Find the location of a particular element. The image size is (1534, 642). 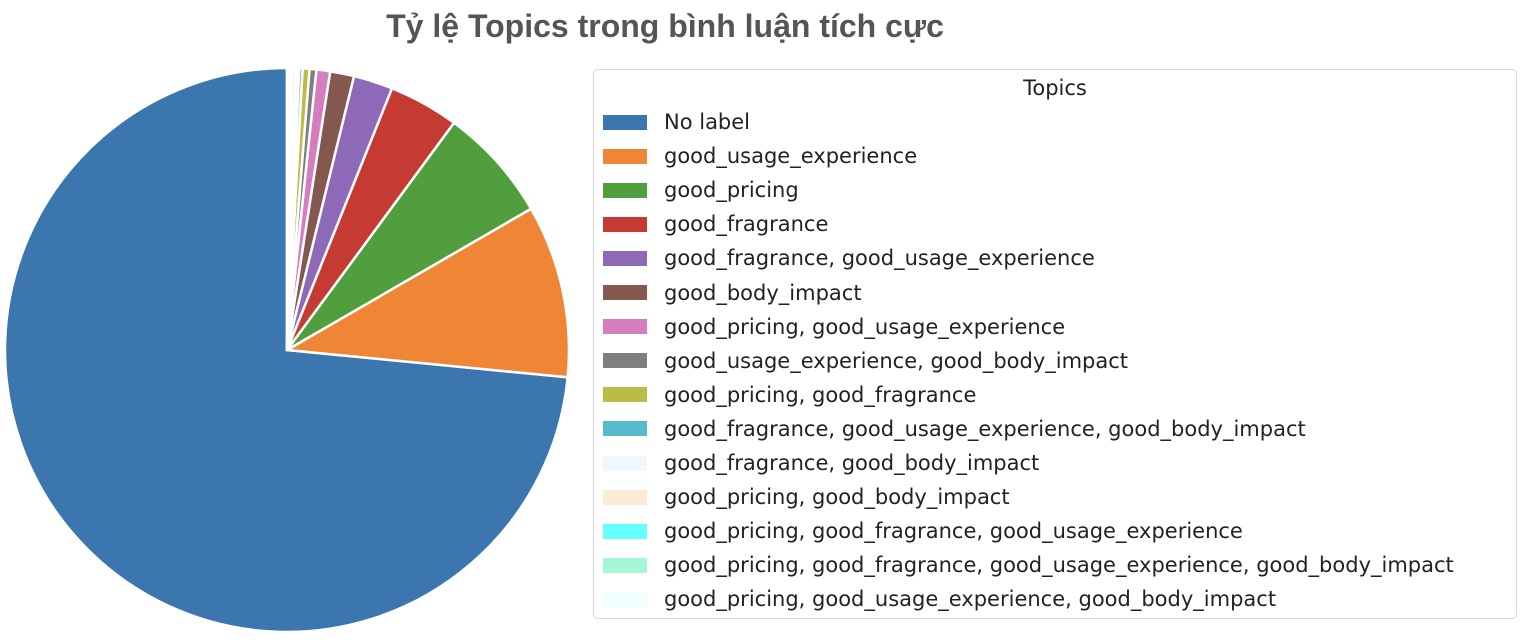

legend-item: good_pricing, good_usage_experience is located at coordinates (834, 327).